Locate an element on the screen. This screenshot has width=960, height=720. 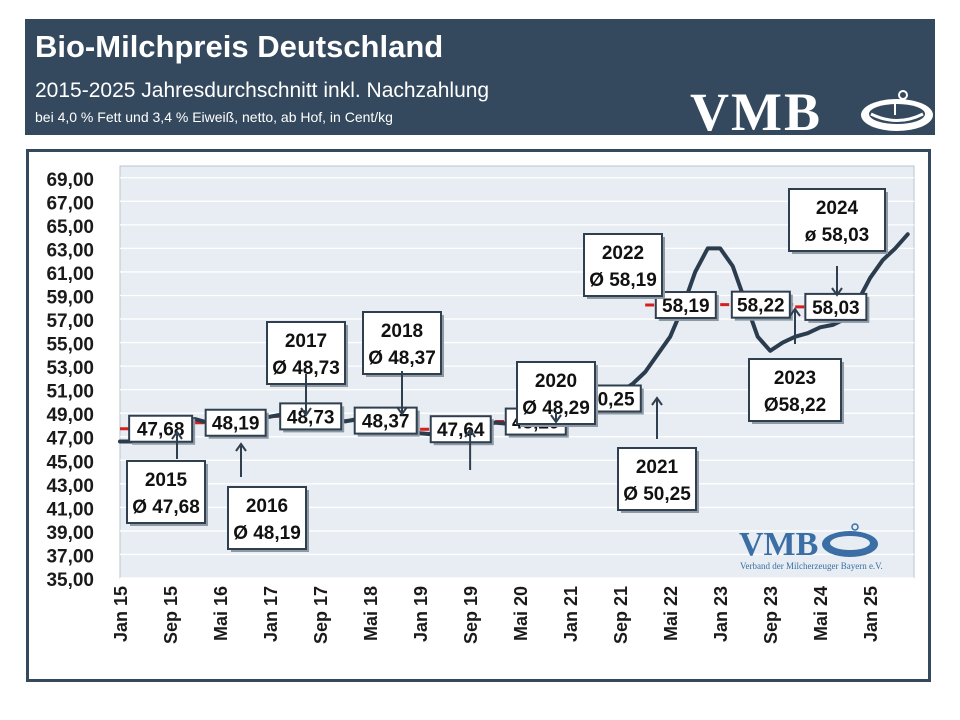
avg-value-label: 48,19 is located at coordinates (236, 424).